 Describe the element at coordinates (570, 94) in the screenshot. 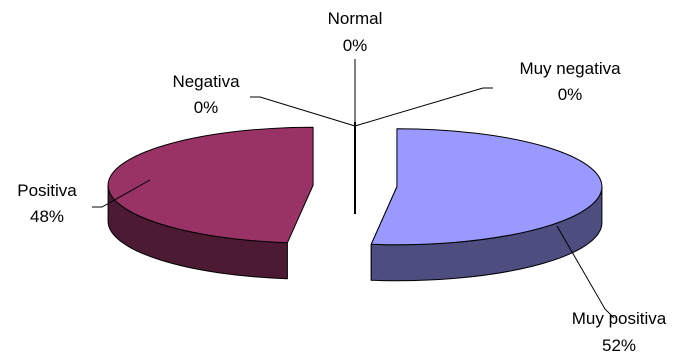

I see `muy-negativa-percent-label: 0%` at that location.